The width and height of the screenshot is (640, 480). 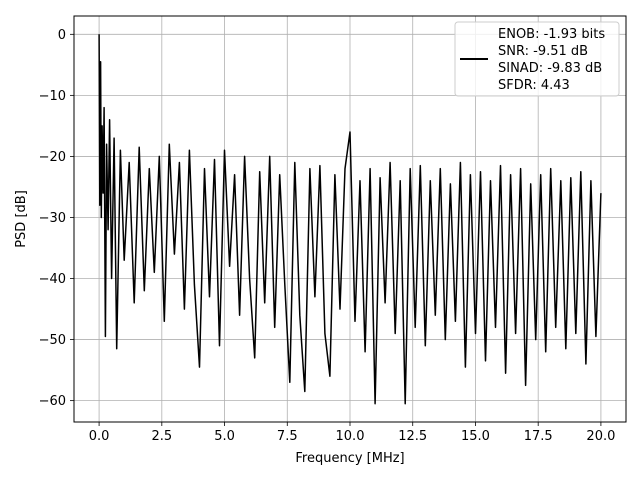 What do you see at coordinates (551, 34) in the screenshot?
I see `legend-entry-line: ENOB: -1.93 bits` at bounding box center [551, 34].